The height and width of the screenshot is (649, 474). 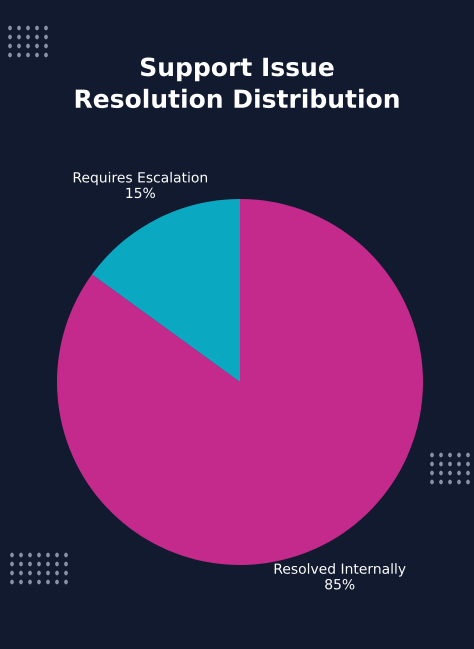 What do you see at coordinates (339, 584) in the screenshot?
I see `data-label: 85%` at bounding box center [339, 584].